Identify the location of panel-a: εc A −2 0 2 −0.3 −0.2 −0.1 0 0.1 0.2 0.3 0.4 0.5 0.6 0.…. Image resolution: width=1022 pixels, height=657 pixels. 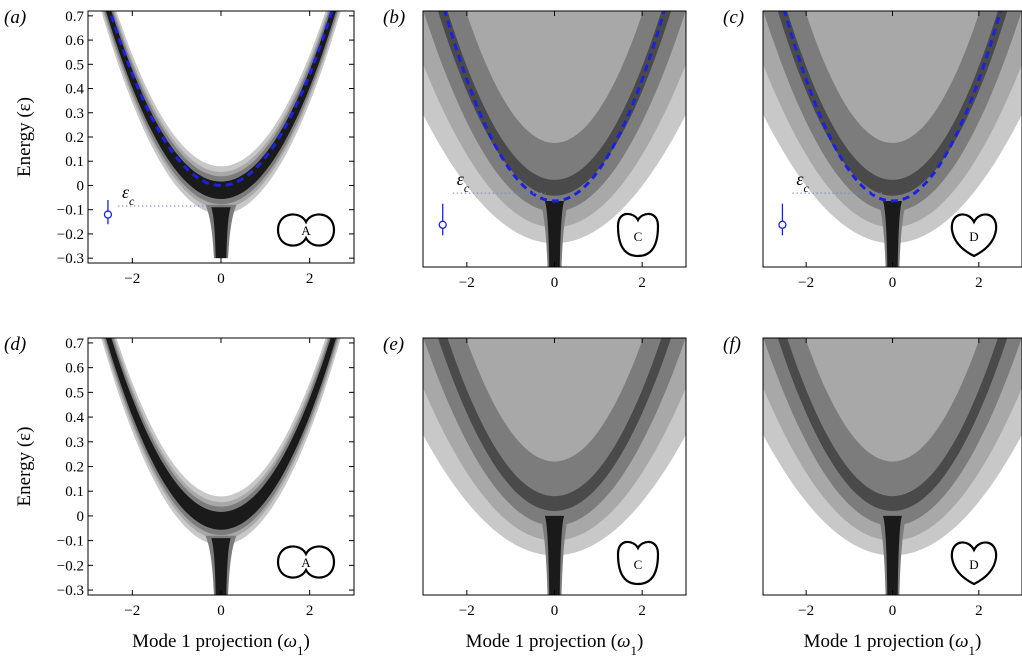
(179, 147).